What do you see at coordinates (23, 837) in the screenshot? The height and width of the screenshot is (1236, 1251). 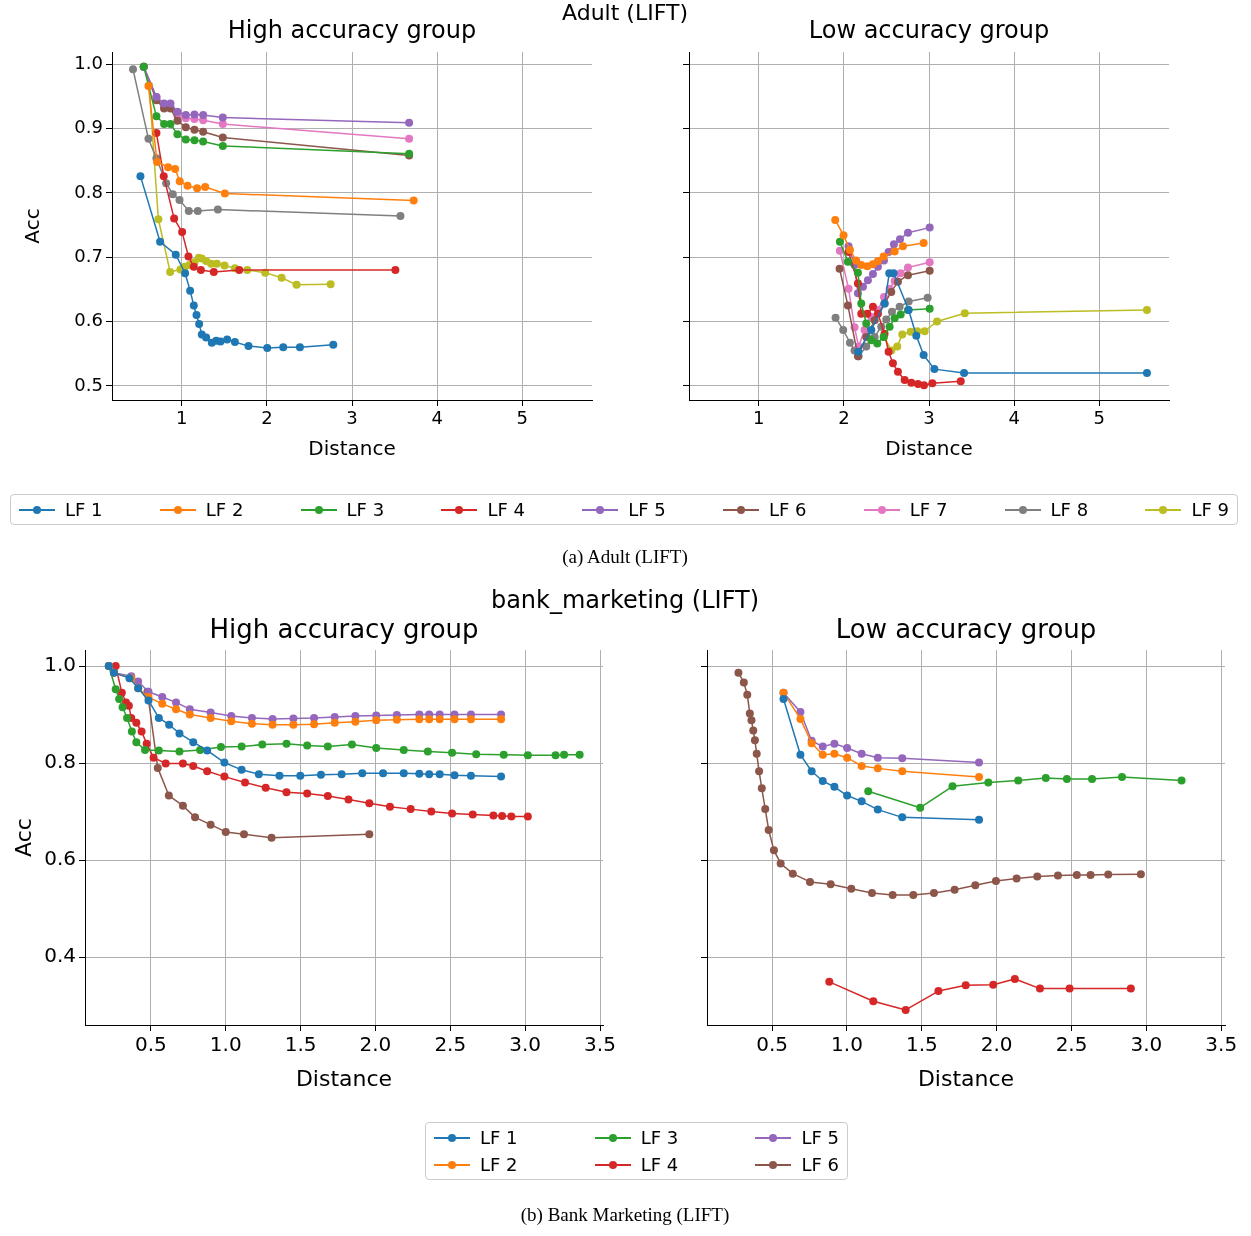 I see `y-axis-title: Acc` at bounding box center [23, 837].